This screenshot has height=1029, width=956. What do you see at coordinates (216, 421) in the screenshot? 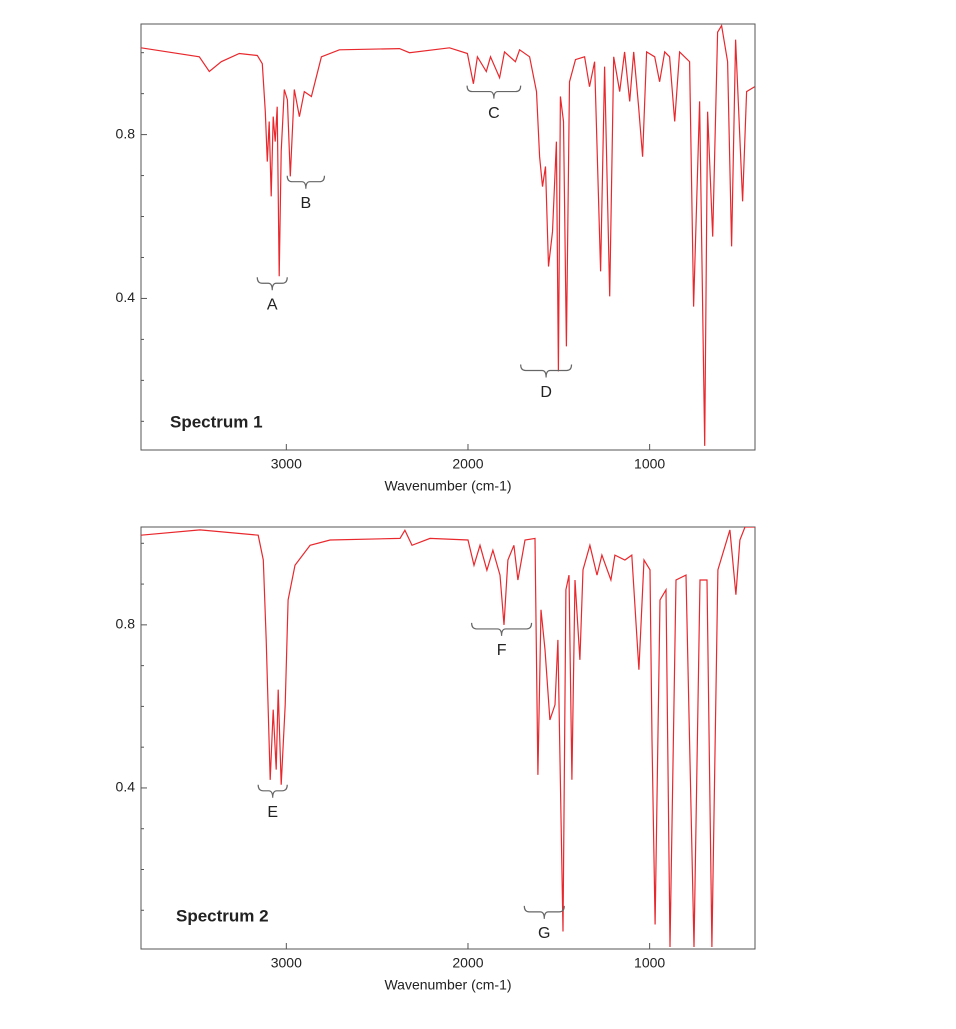
I see `spectrum-title: Spectrum 1` at bounding box center [216, 421].